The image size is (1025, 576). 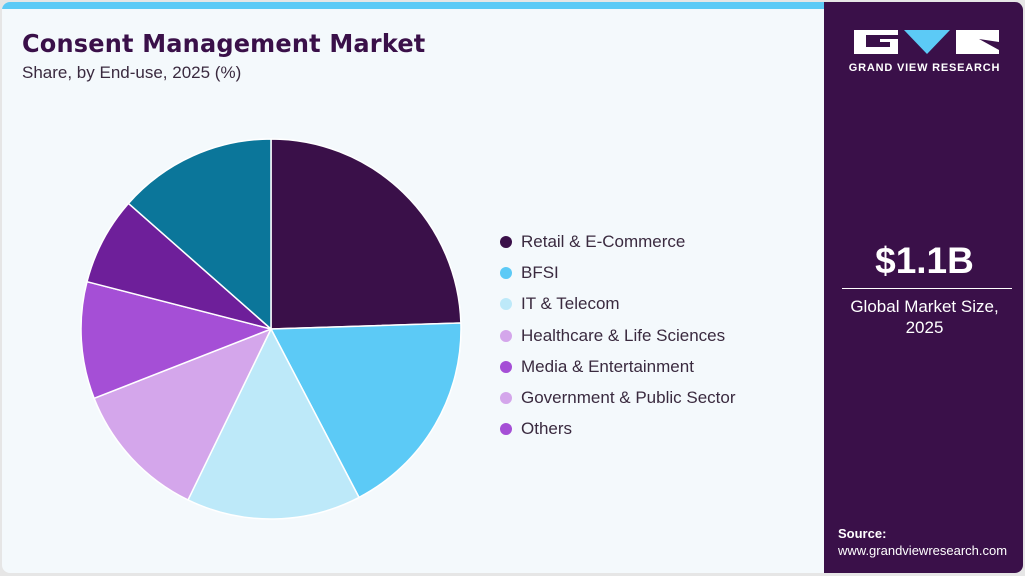 I want to click on slice-media, so click(x=176, y=340).